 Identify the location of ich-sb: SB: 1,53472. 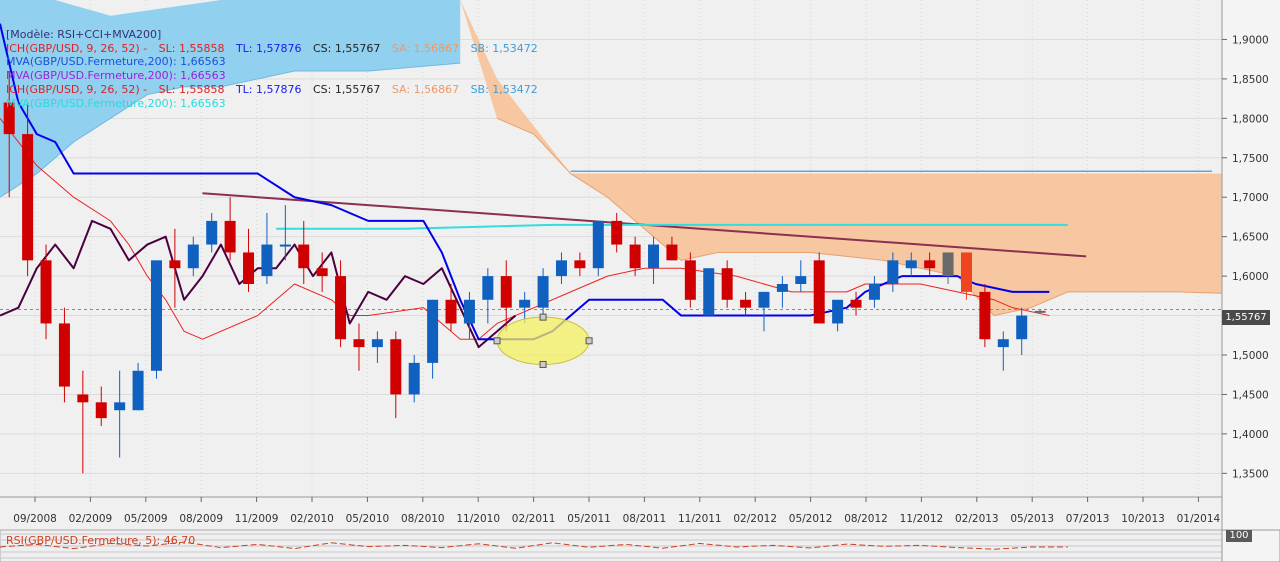
(504, 89).